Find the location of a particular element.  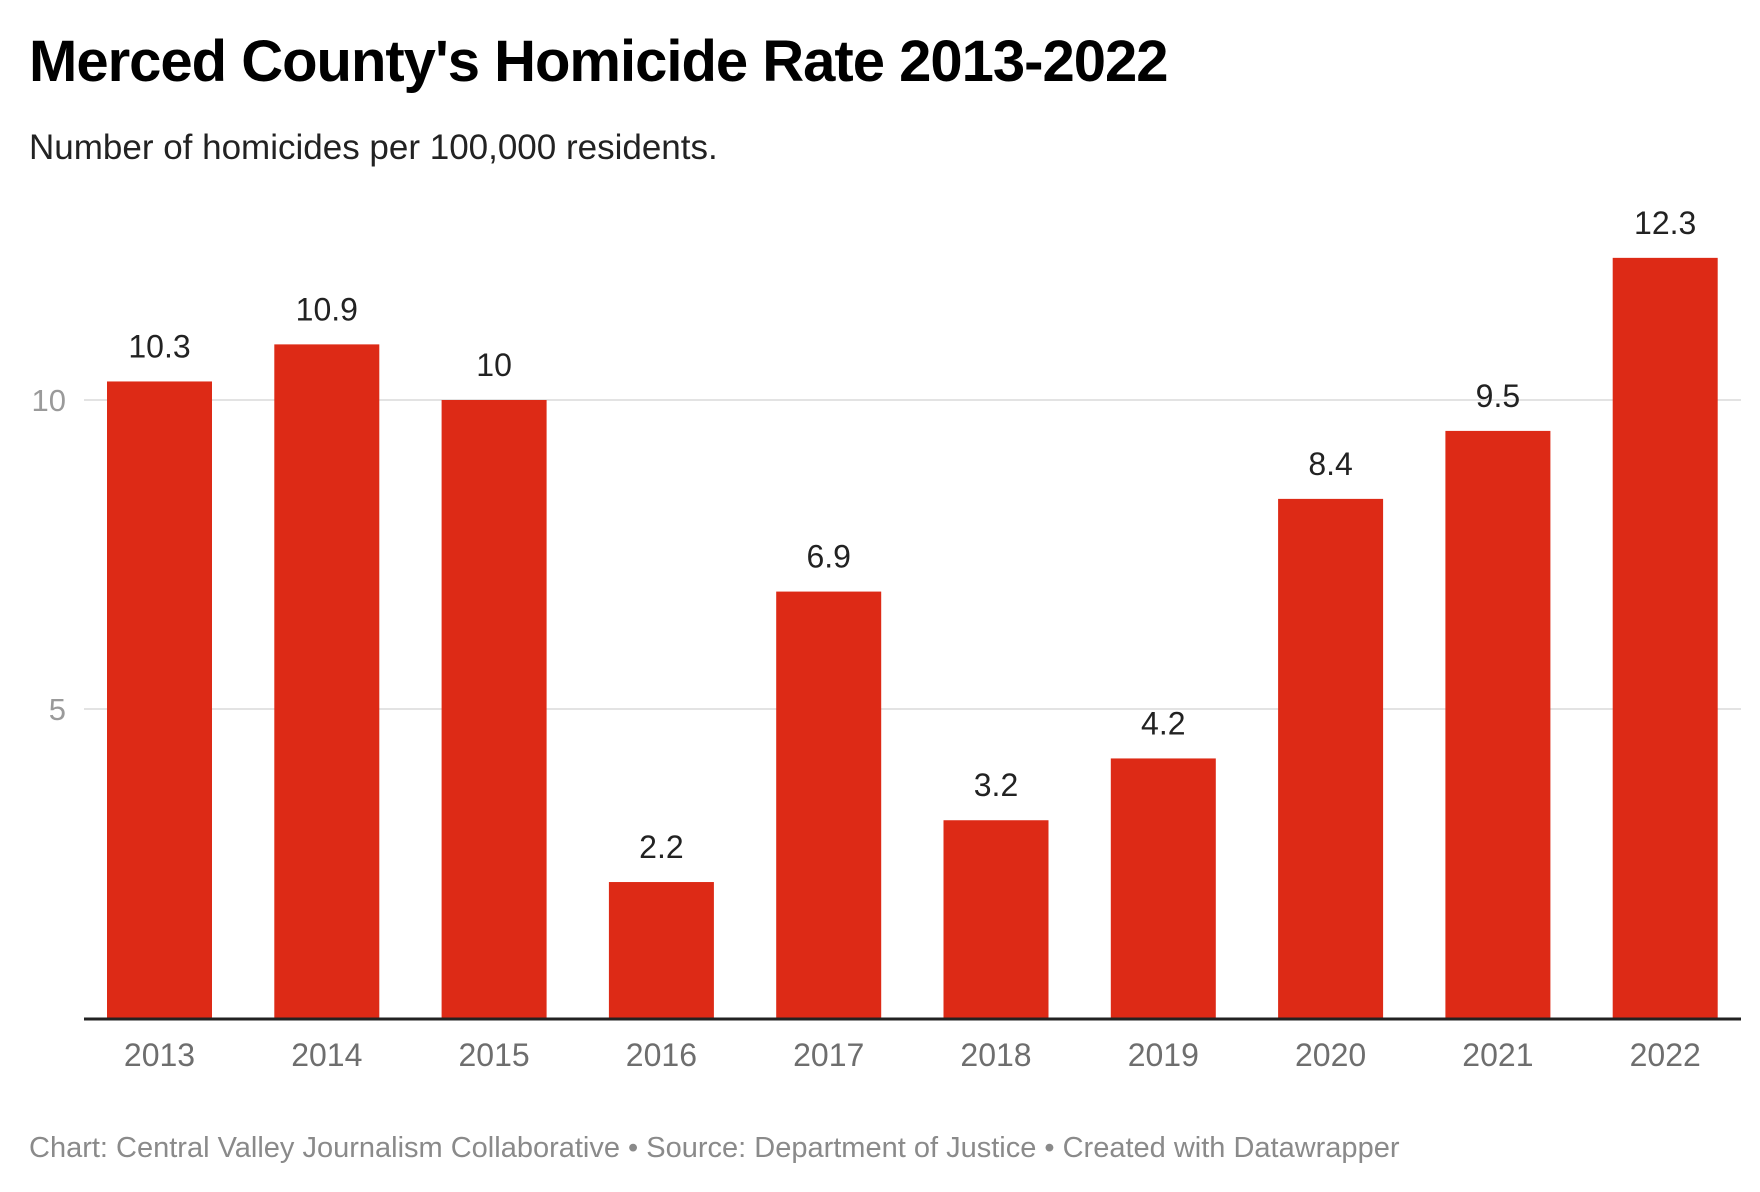

value-label: 10.9 is located at coordinates (327, 309).